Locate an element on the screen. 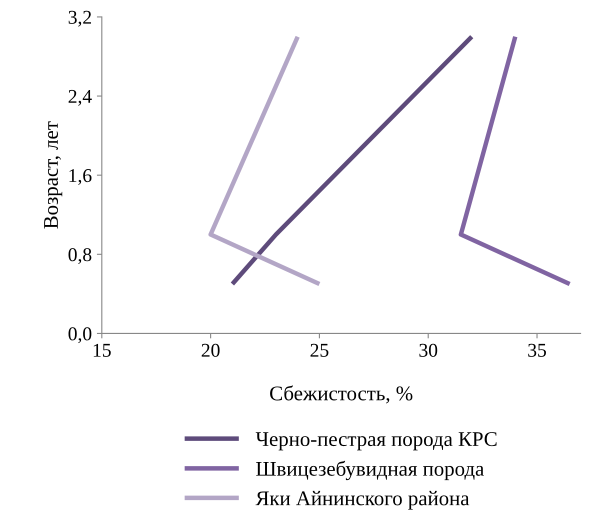 Image resolution: width=606 pixels, height=513 pixels. y-tick-label: 3,2 is located at coordinates (80, 18).